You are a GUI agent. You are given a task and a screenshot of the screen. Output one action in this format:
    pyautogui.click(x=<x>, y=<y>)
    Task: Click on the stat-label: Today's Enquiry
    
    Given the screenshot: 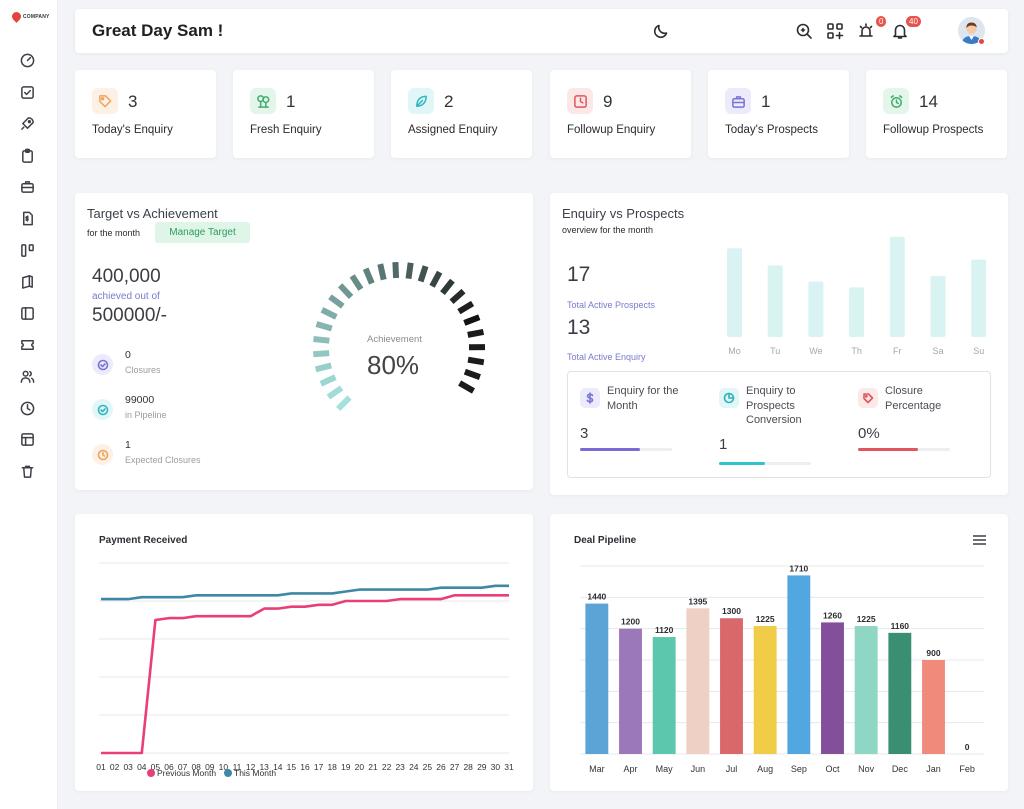 What is the action you would take?
    pyautogui.click(x=132, y=130)
    